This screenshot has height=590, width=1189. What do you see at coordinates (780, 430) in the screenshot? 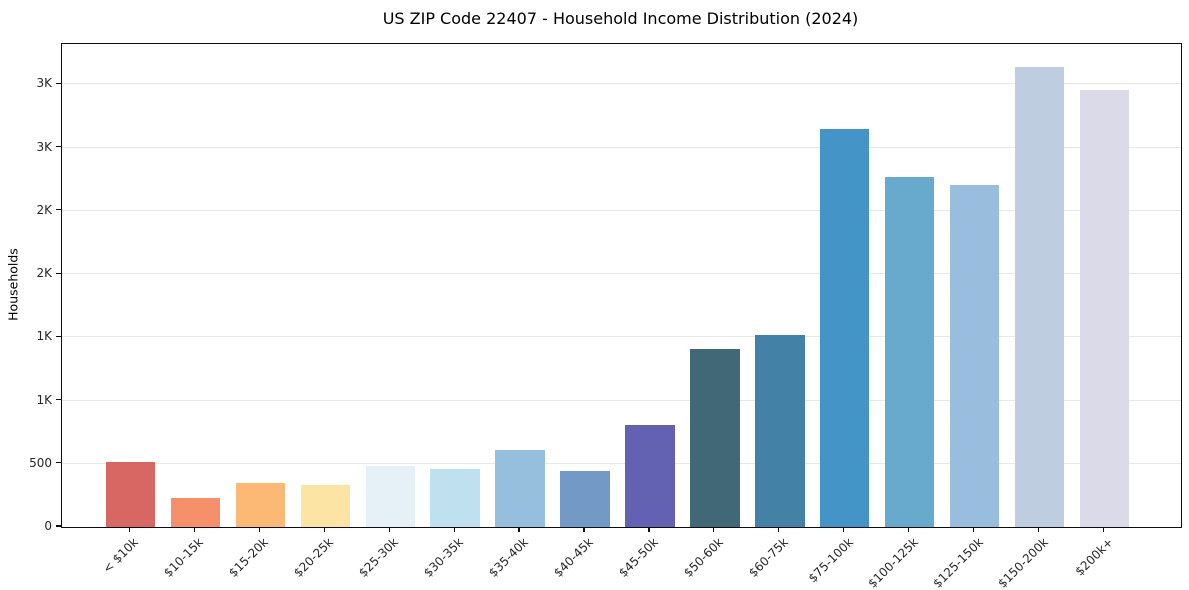
I see `bar-60-75k` at bounding box center [780, 430].